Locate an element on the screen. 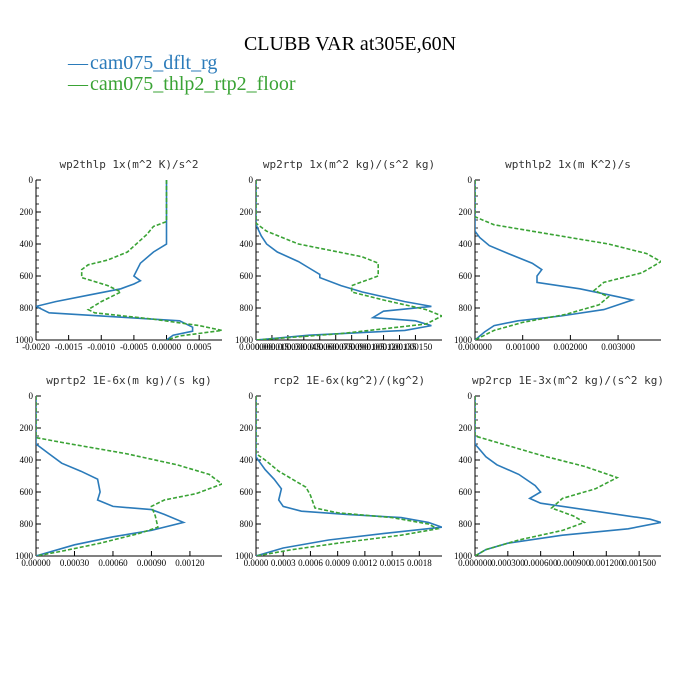 The height and width of the screenshot is (700, 700). x-tick-label: 0.0018 is located at coordinates (419, 563).